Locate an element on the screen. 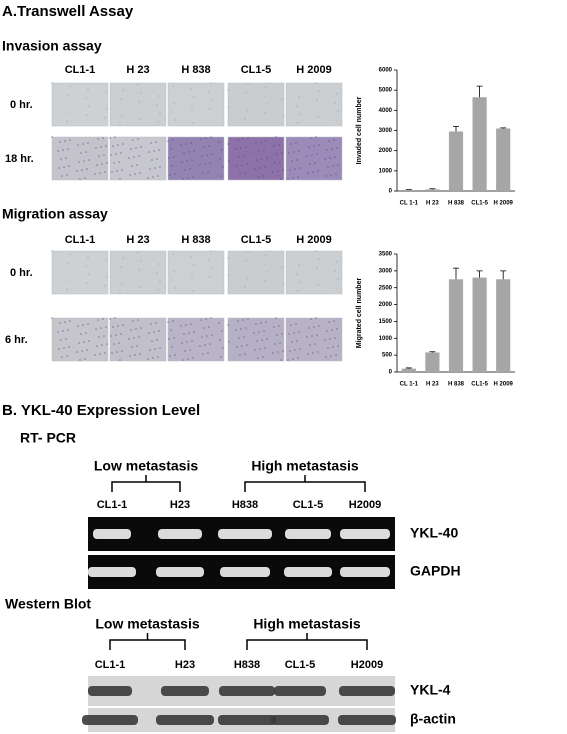 The width and height of the screenshot is (567, 734). y-tick-label: 3500 is located at coordinates (386, 255).